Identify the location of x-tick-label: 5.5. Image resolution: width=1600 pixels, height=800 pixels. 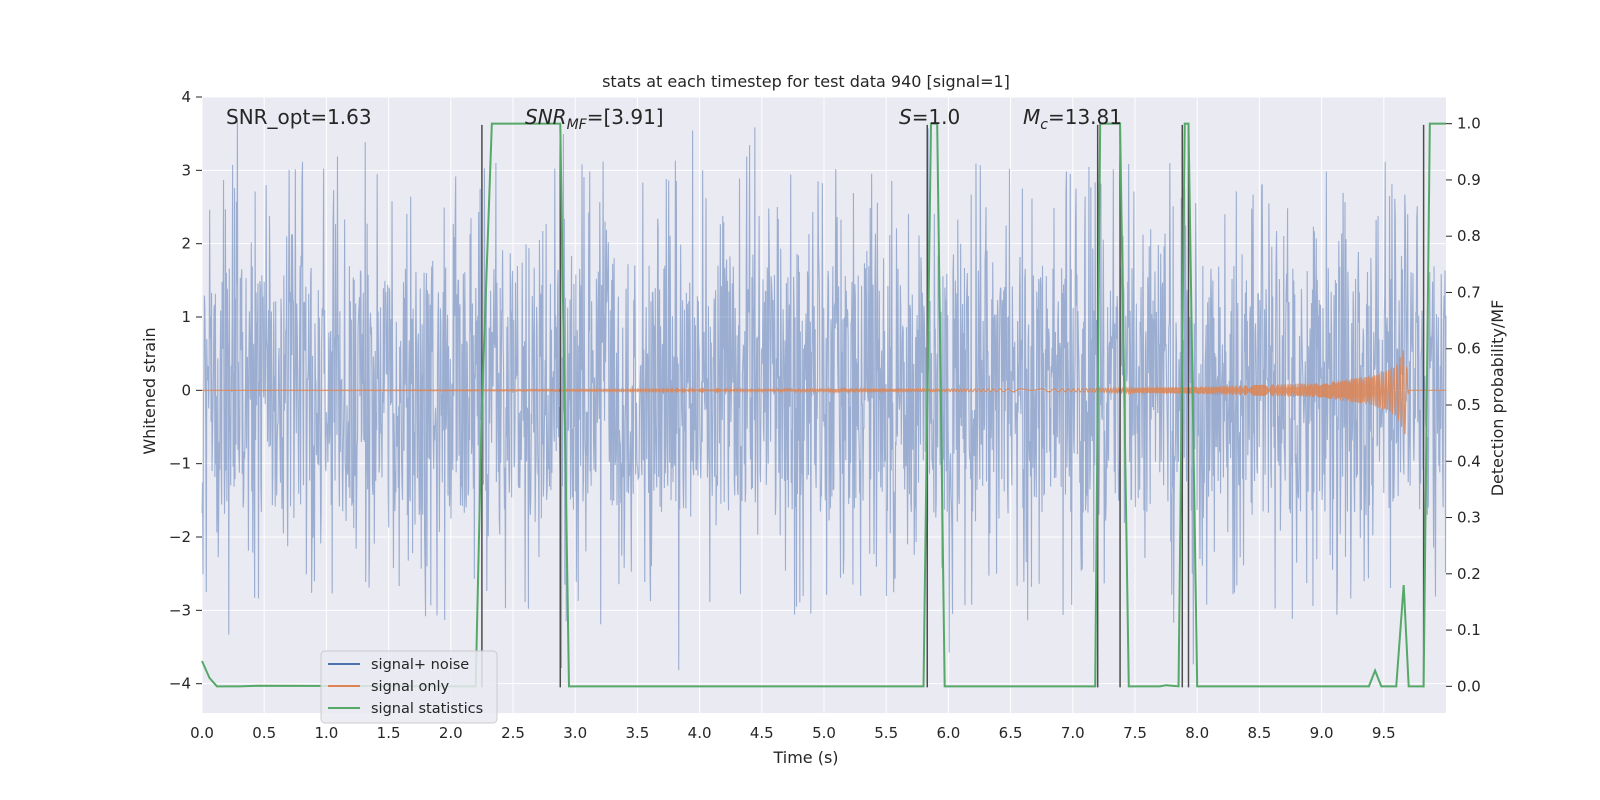
(886, 733).